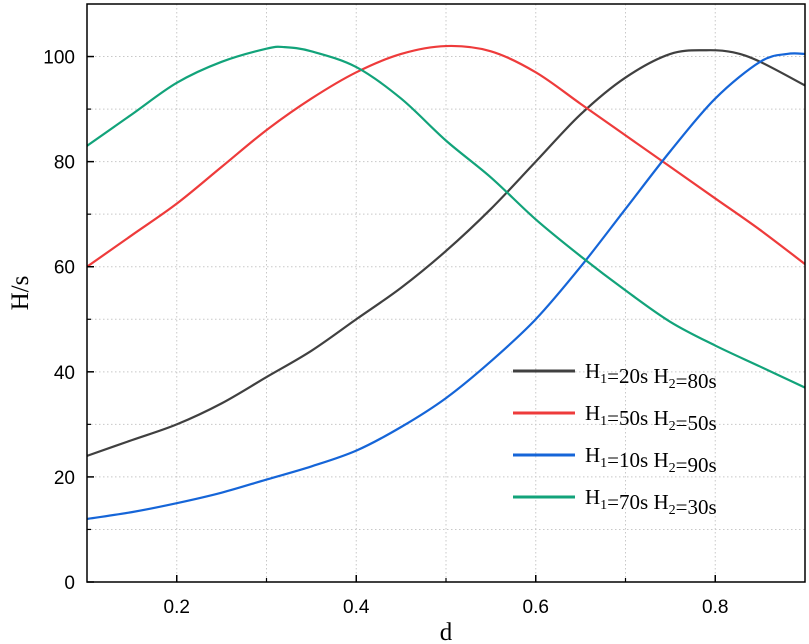 The height and width of the screenshot is (644, 809). What do you see at coordinates (651, 376) in the screenshot?
I see `legend-label-1: H1=20s H2=80s` at bounding box center [651, 376].